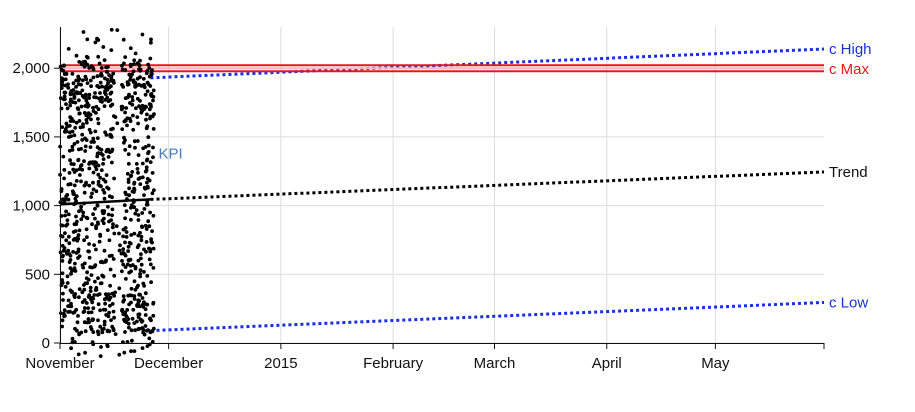 Image resolution: width=915 pixels, height=412 pixels. I want to click on x-tick-label: 2015, so click(280, 363).